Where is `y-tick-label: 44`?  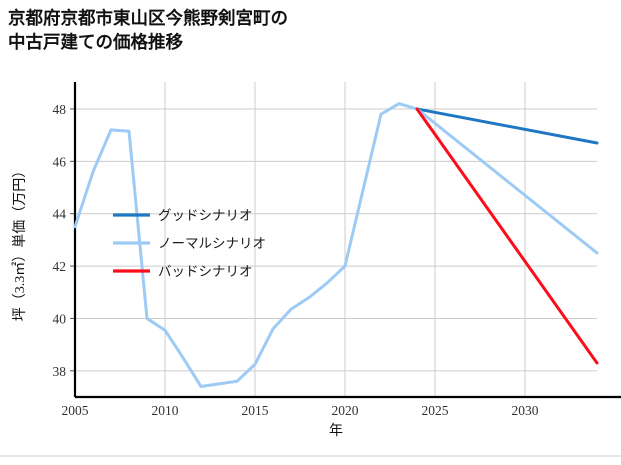 y-tick-label: 44 is located at coordinates (60, 214).